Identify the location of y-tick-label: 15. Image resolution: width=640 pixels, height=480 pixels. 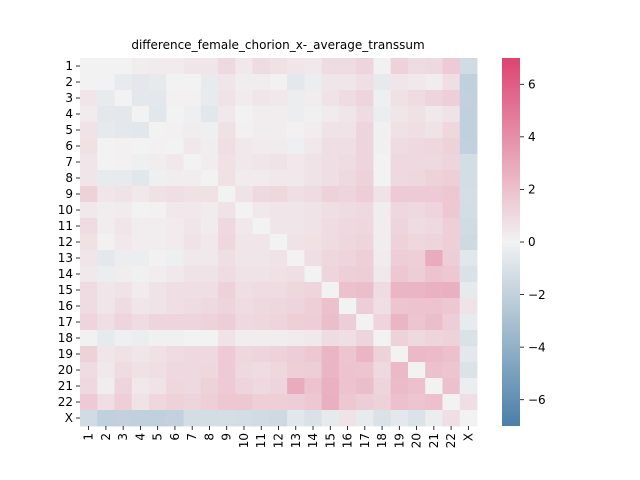
(65, 290).